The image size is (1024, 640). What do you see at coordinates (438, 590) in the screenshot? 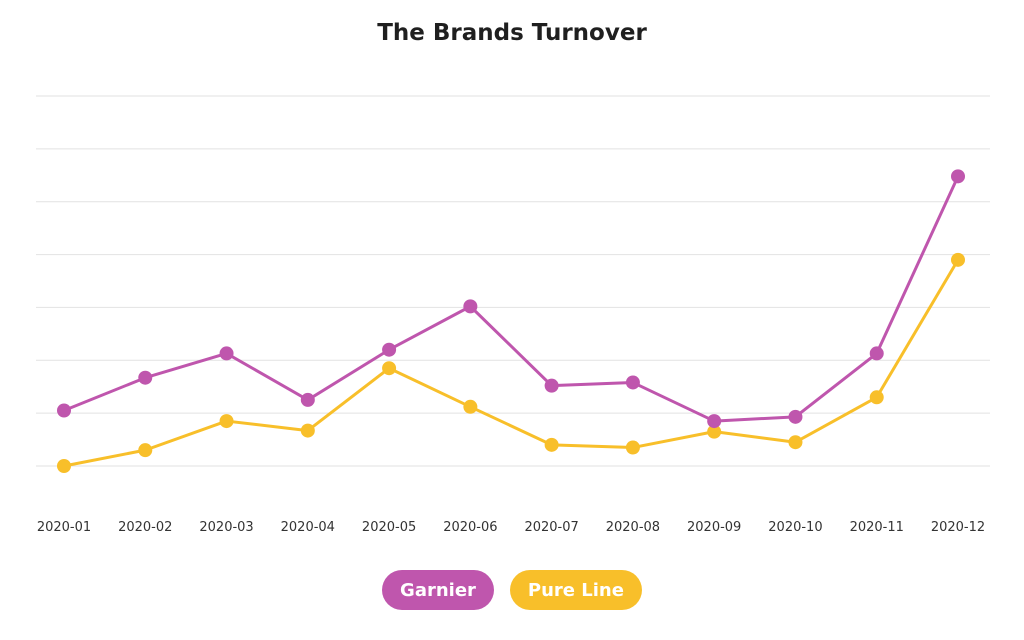
I see `legend-item-garnier: Garnier` at bounding box center [438, 590].